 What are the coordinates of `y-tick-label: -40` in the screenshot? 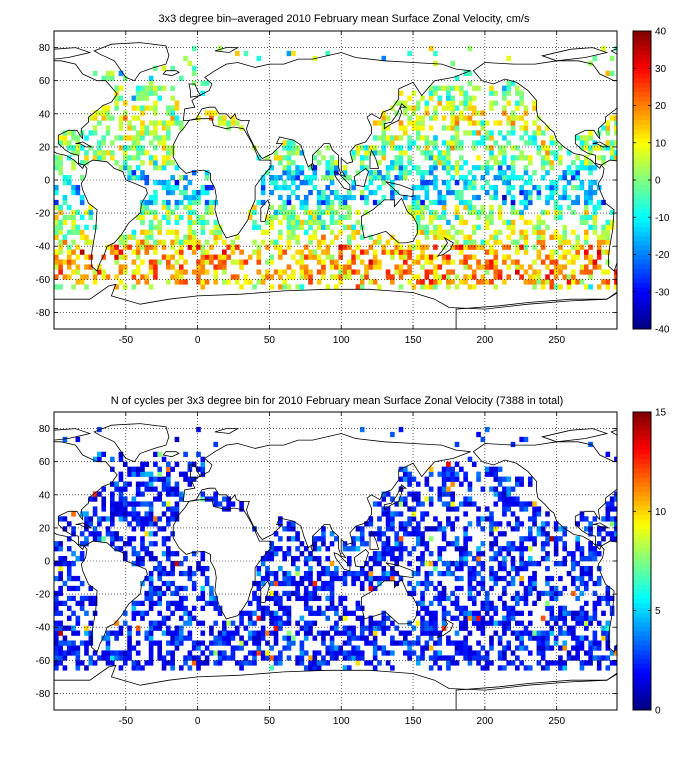 It's located at (43, 628).